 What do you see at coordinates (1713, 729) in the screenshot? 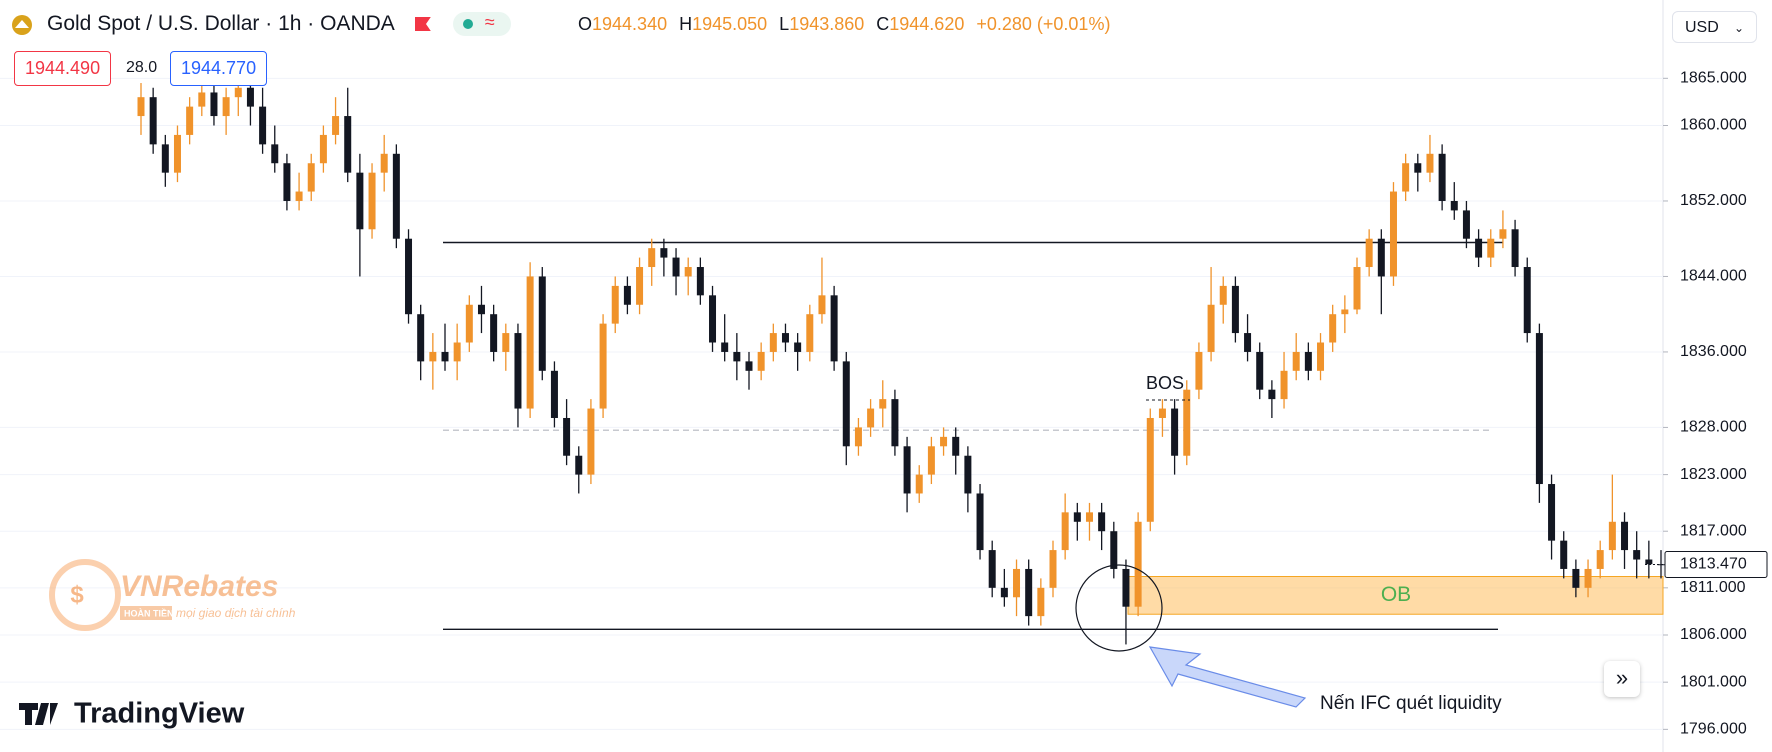
I see `y-tick-label: 1796.000` at bounding box center [1713, 729].